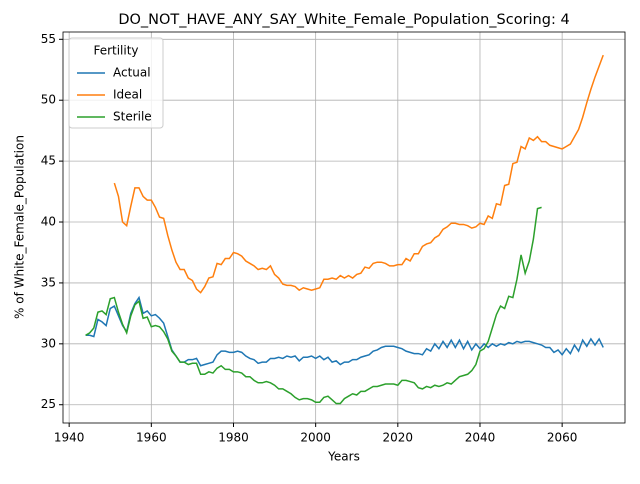 The width and height of the screenshot is (640, 484). Describe the element at coordinates (20, 227) in the screenshot. I see `y-axis-label: % of White_Female_Population` at that location.